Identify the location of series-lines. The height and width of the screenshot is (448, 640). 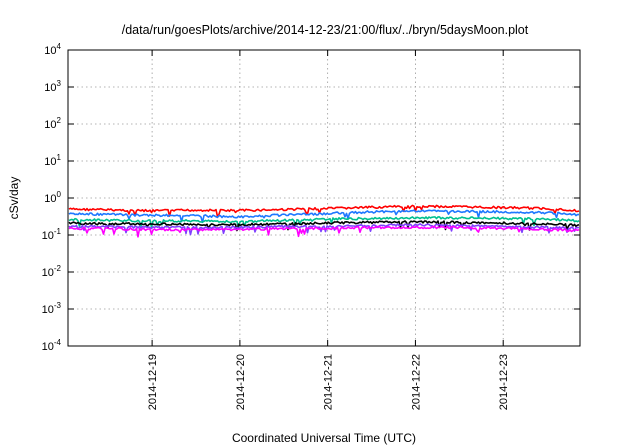
(324, 221).